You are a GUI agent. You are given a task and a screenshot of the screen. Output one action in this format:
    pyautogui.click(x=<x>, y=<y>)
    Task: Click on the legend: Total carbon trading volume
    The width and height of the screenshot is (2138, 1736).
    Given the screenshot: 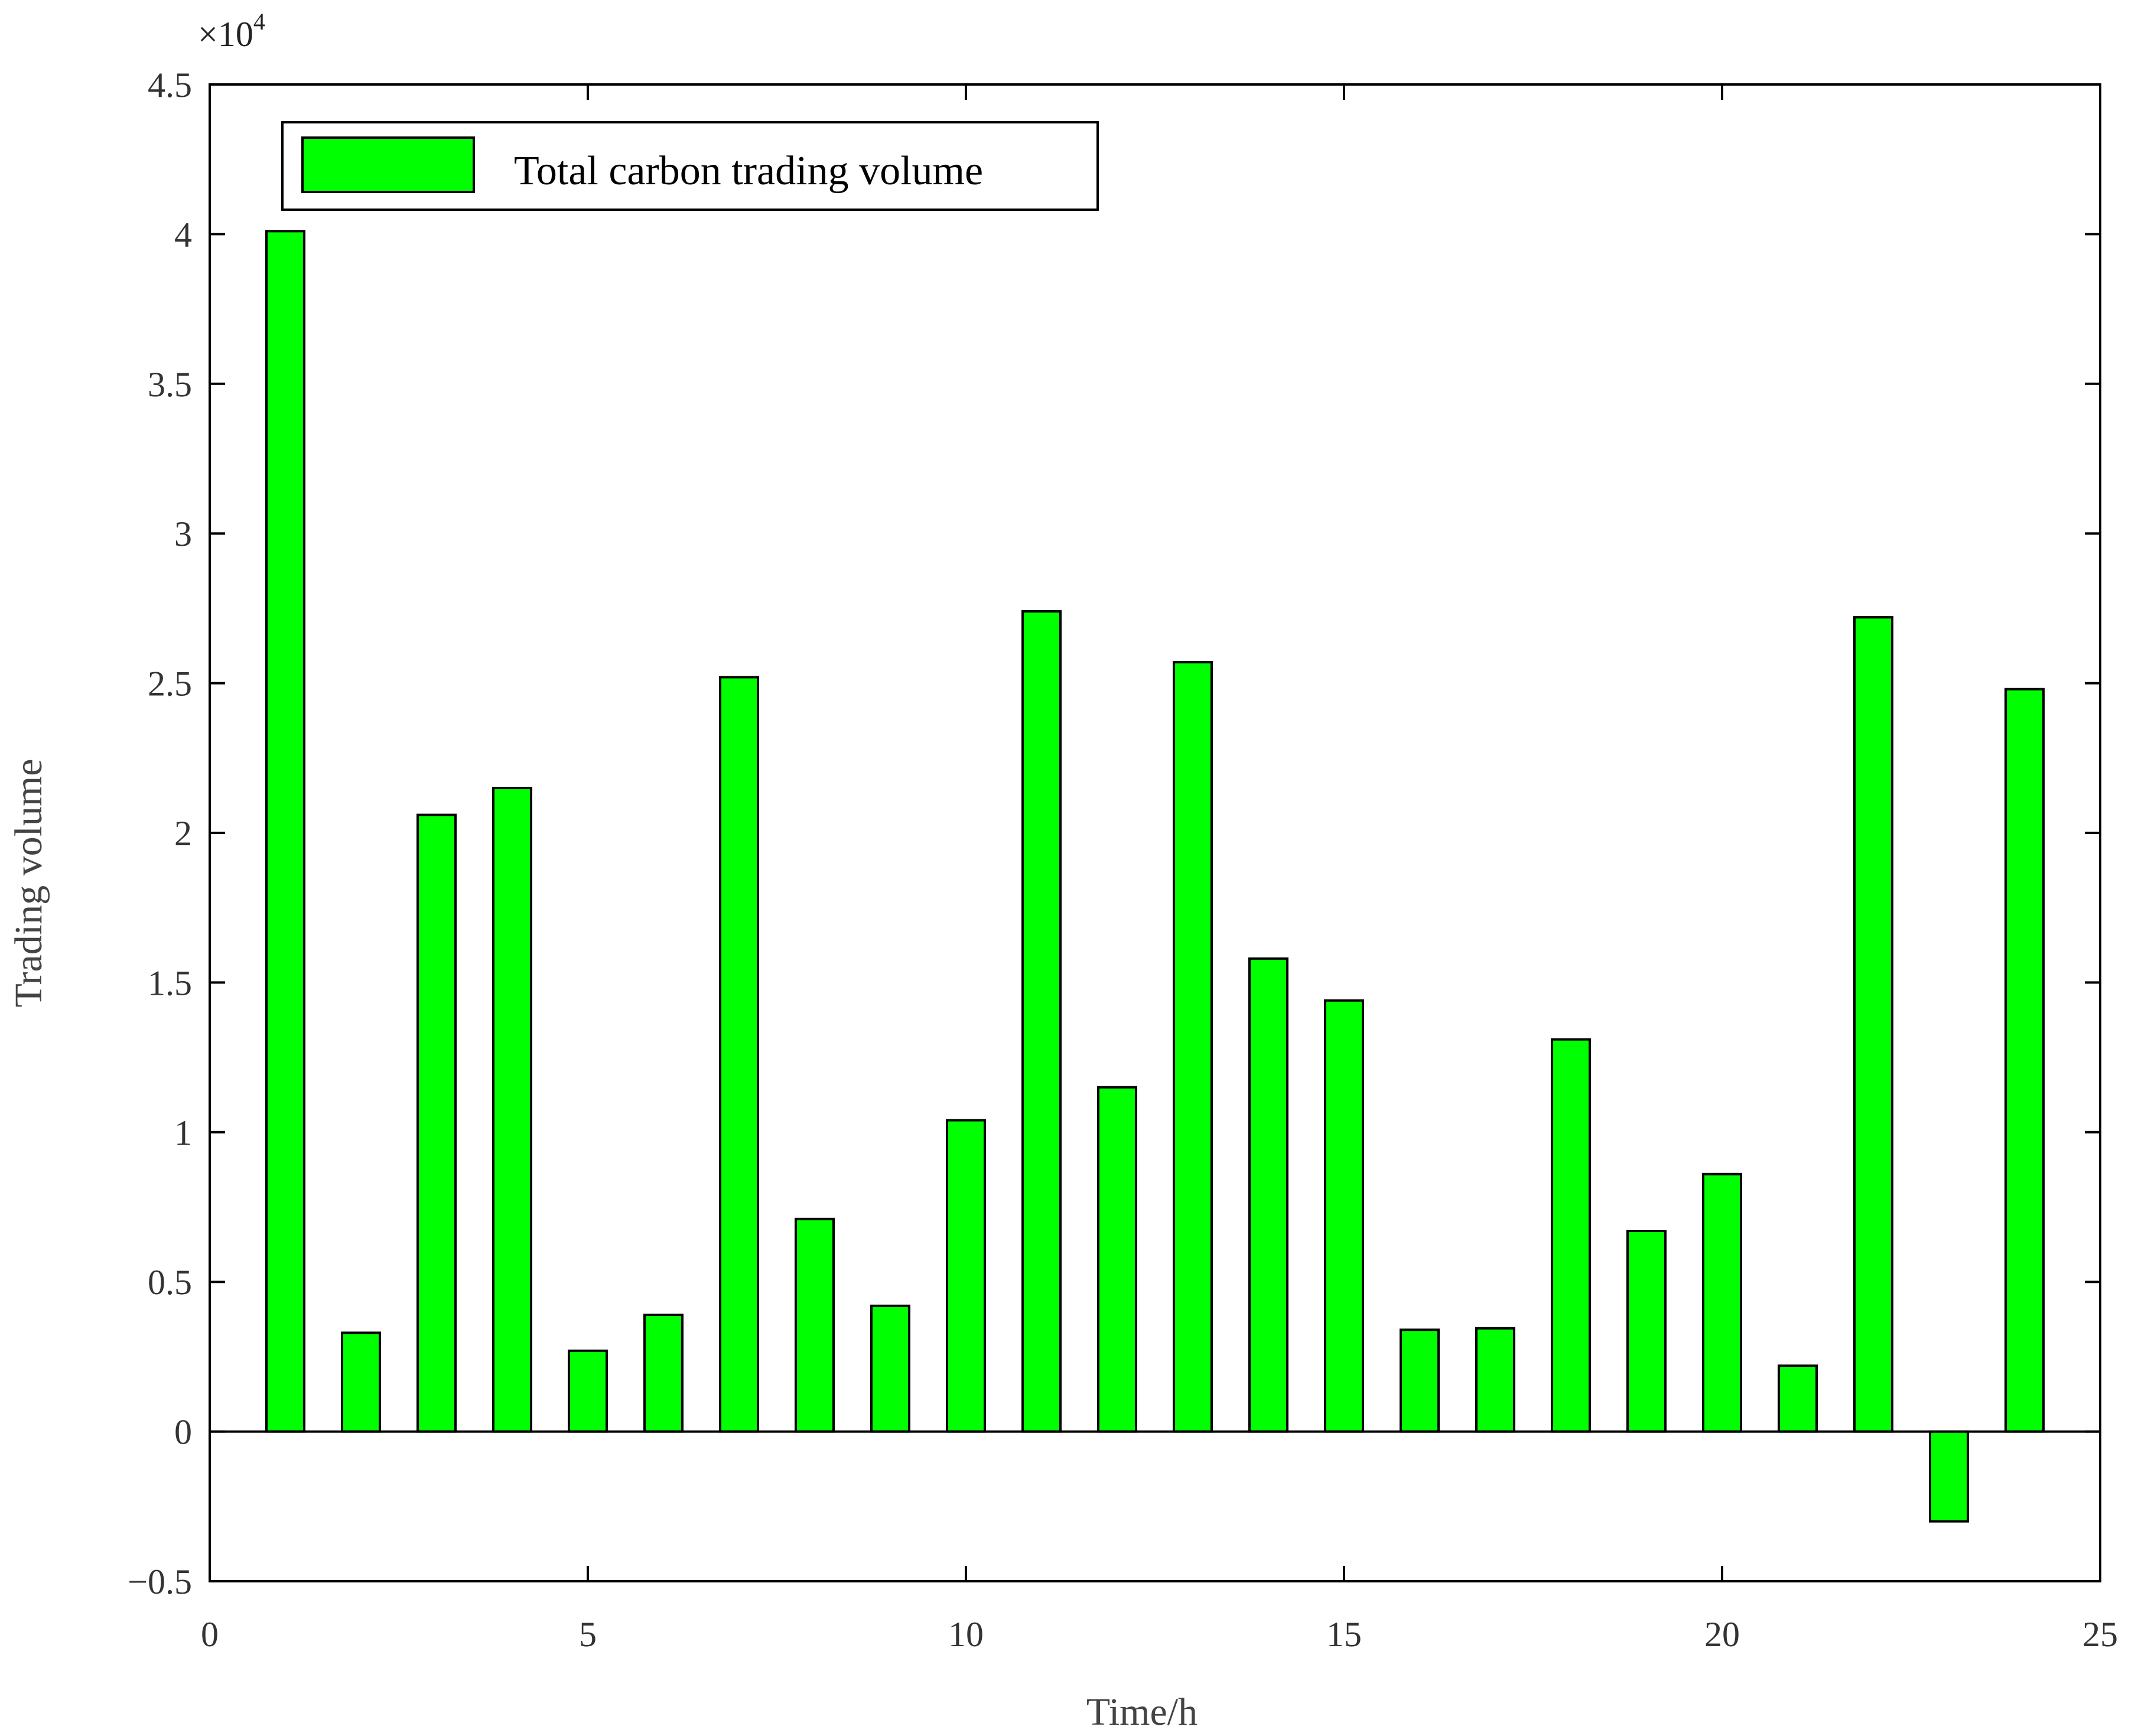 What is the action you would take?
    pyautogui.click(x=690, y=166)
    